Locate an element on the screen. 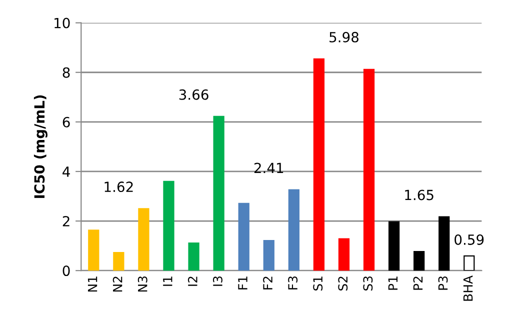 The width and height of the screenshot is (507, 326). annotation: 2.41 is located at coordinates (269, 168).